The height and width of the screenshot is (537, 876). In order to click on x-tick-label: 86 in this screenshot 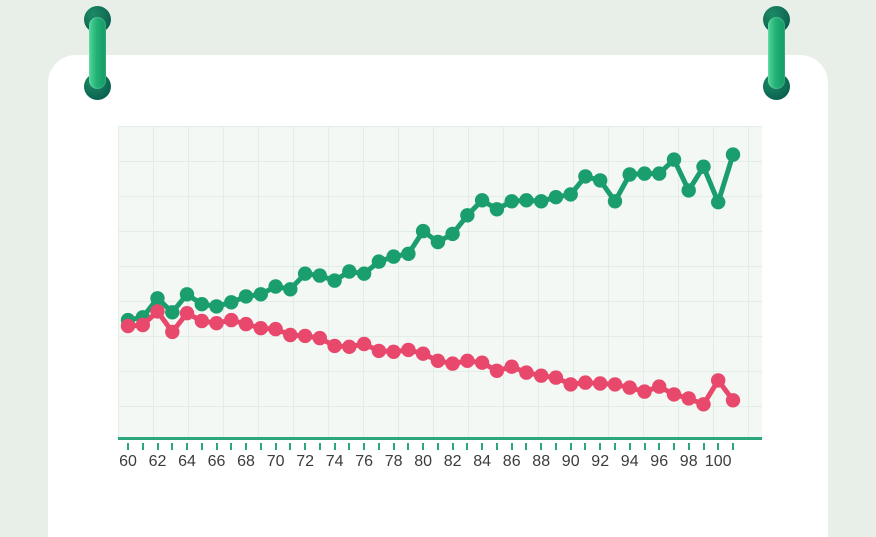, I will do `click(511, 461)`.